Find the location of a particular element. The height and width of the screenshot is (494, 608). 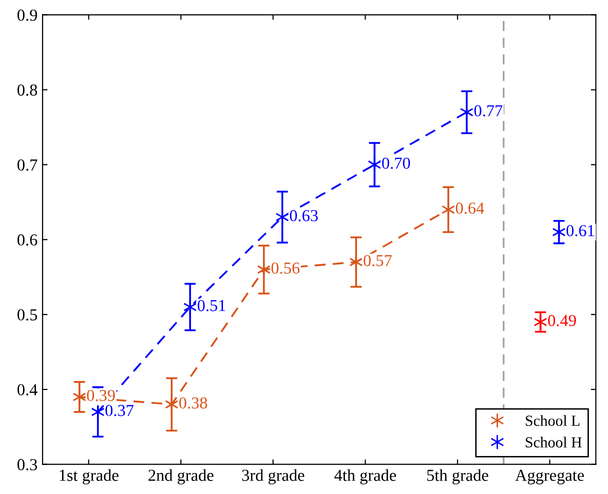

x-tick-label: 1st grade is located at coordinates (89, 476).